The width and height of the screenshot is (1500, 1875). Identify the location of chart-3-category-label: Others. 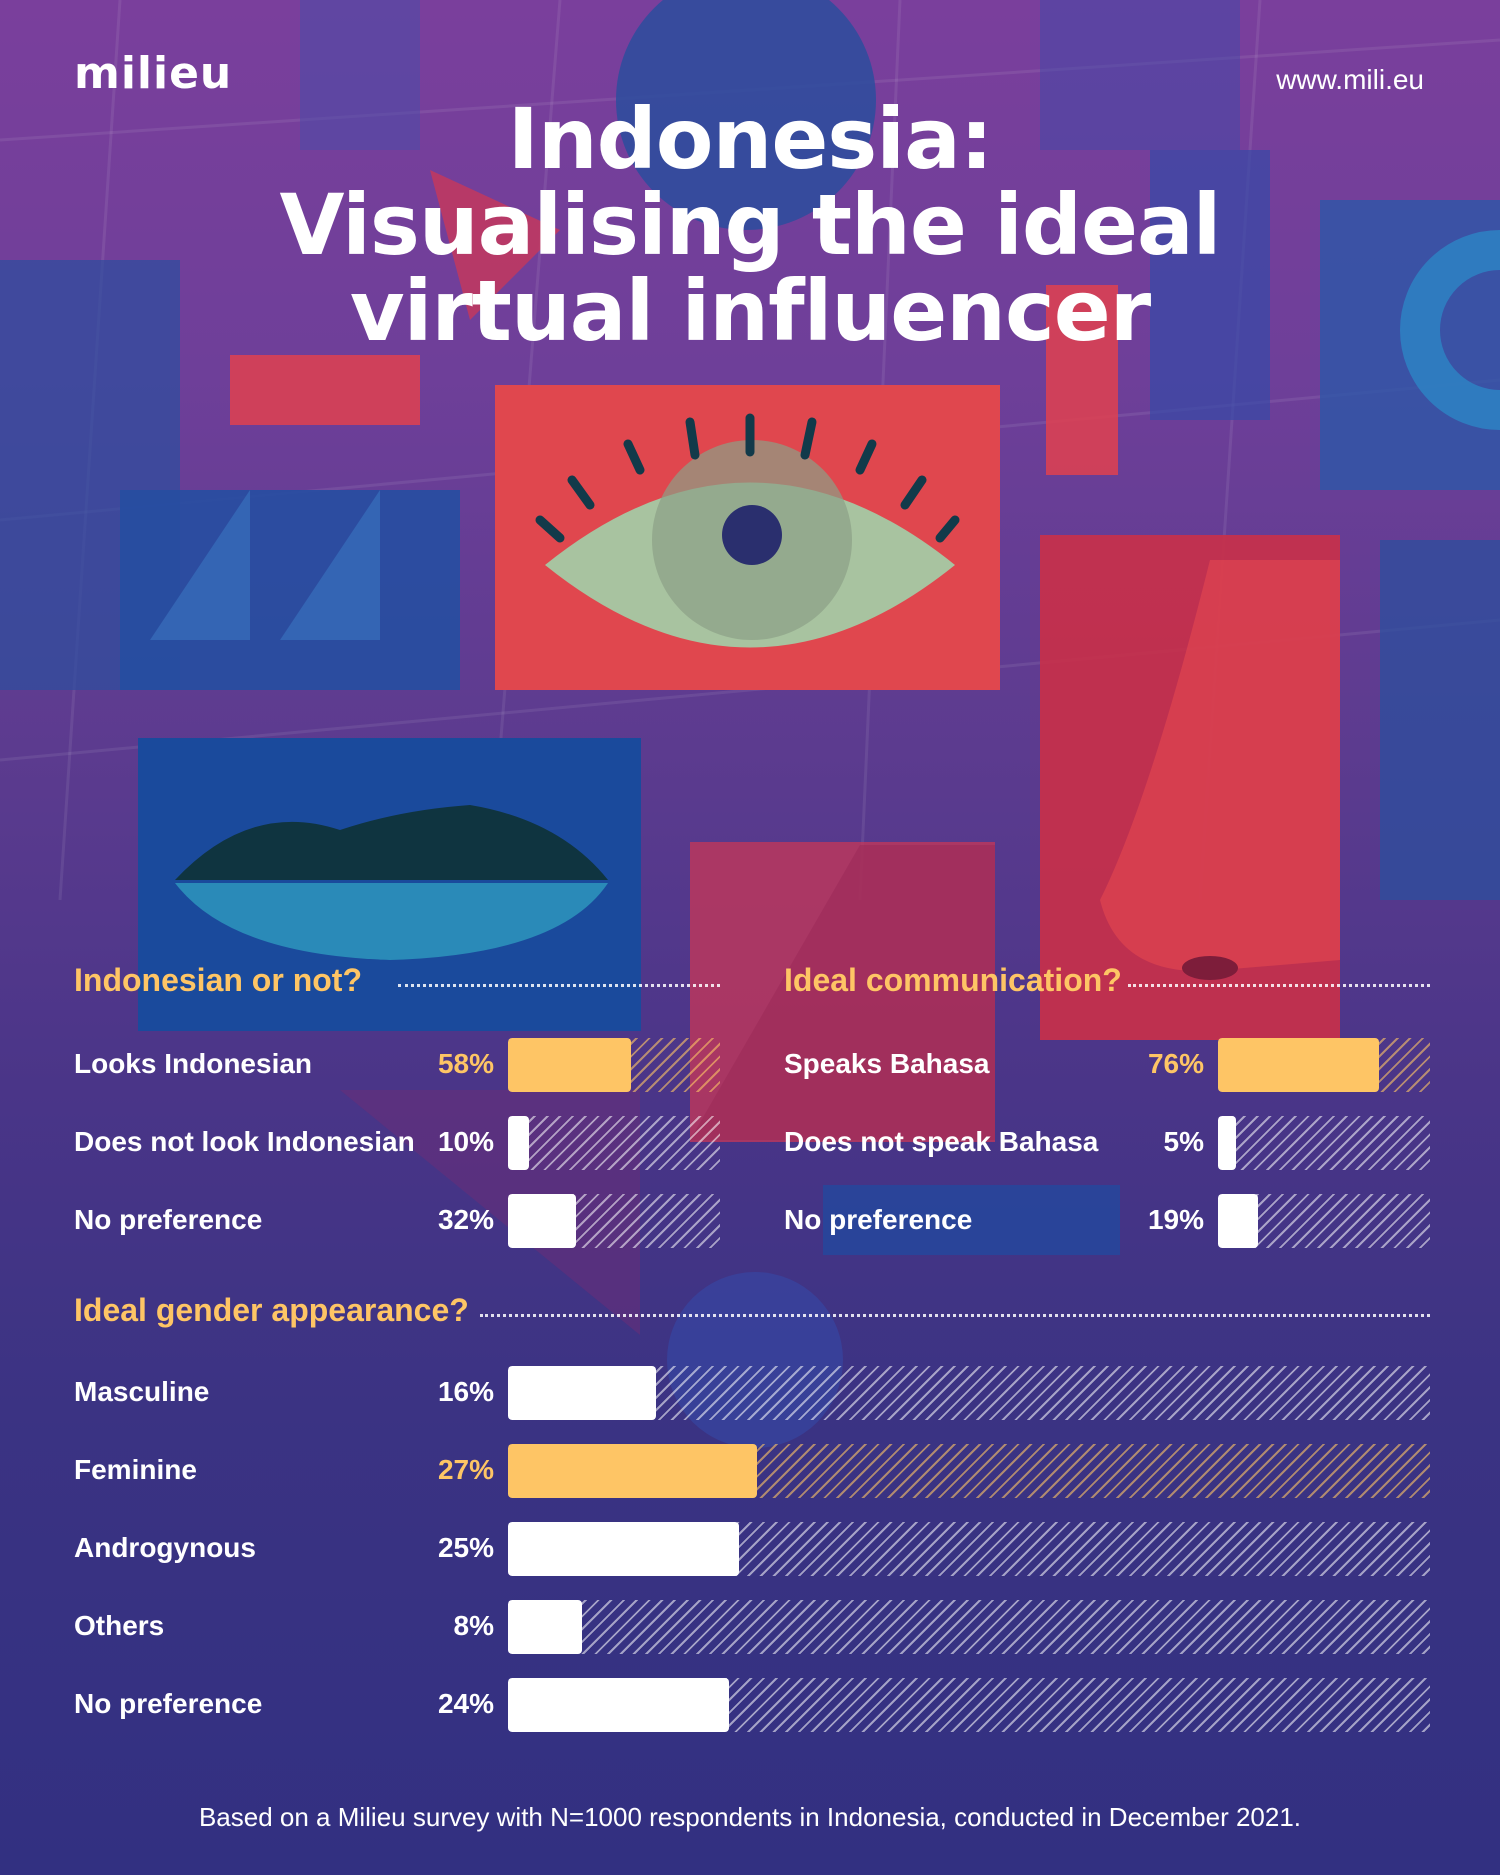
(119, 1625).